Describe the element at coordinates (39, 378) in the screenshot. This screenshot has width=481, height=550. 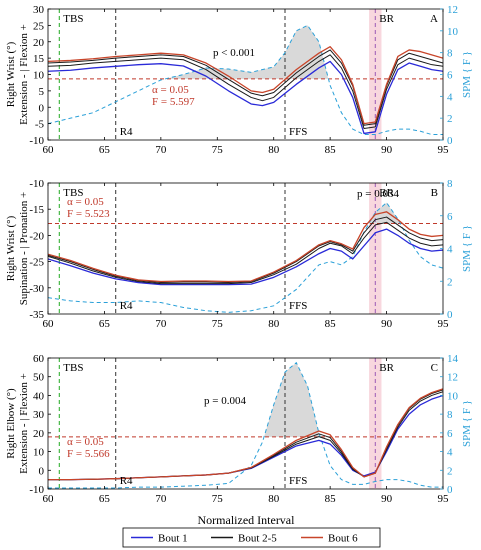
I see `y-tick-label: 50` at that location.